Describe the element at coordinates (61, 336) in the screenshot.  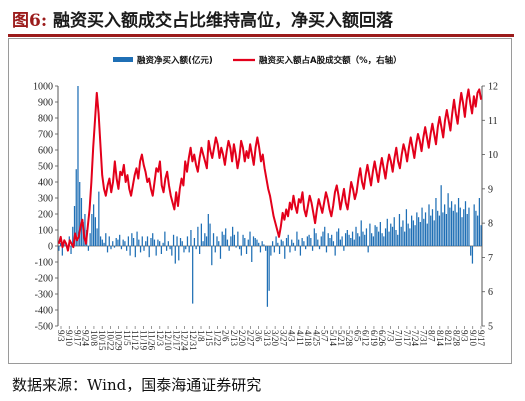
I see `x-tick-label: 9/3` at that location.